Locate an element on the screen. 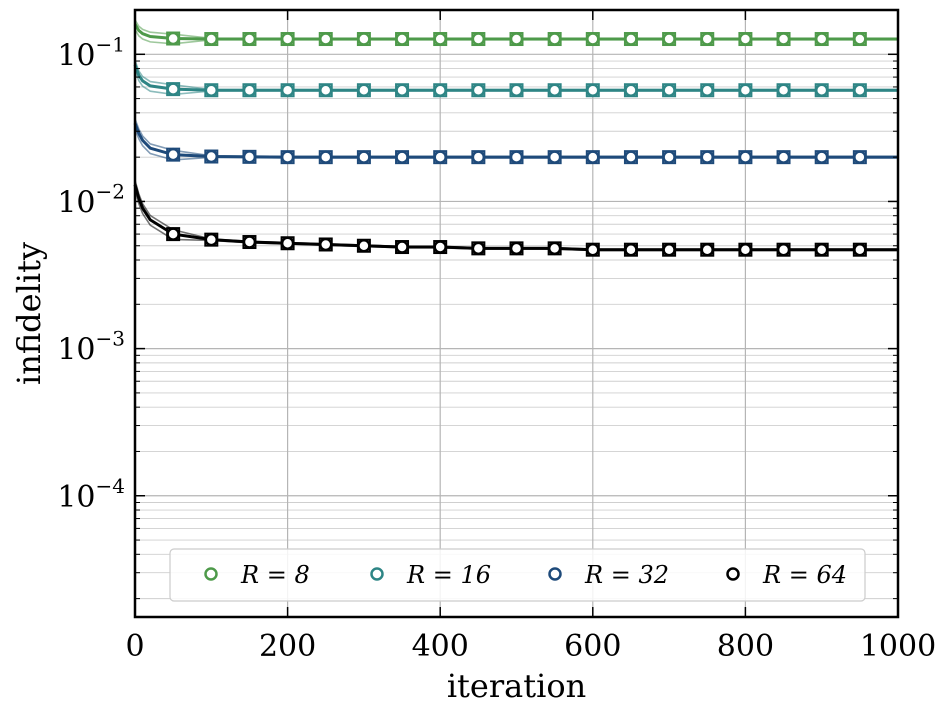 The height and width of the screenshot is (716, 946). y-axis-title: infidelity is located at coordinates (29, 313).